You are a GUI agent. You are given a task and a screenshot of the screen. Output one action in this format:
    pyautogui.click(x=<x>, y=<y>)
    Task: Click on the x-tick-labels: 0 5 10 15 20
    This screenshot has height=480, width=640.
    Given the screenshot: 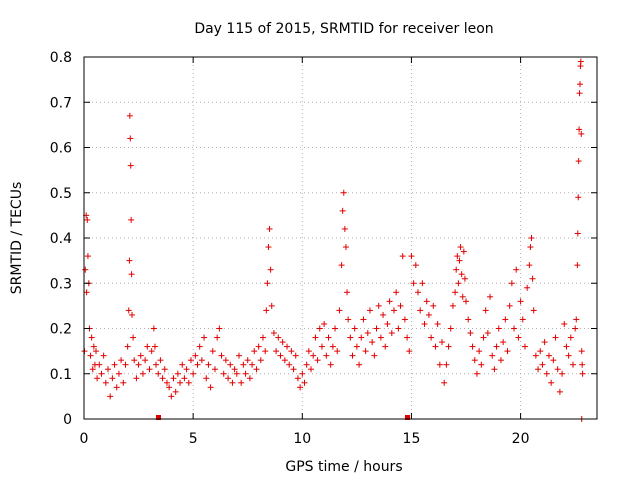 What is the action you would take?
    pyautogui.click(x=305, y=439)
    